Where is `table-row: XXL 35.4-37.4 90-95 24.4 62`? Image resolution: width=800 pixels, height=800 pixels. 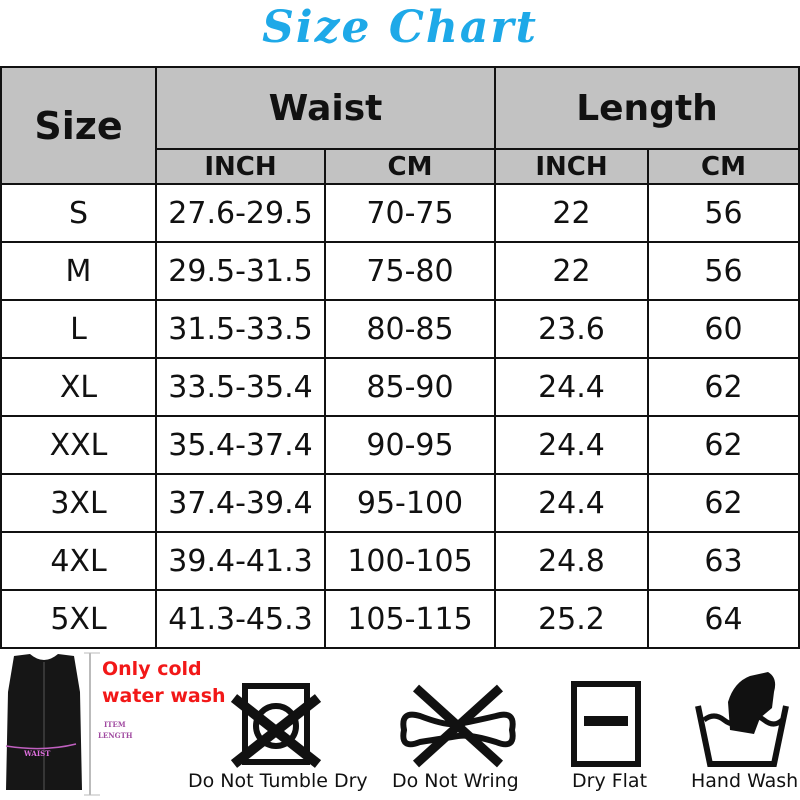 table-row: XXL 35.4-37.4 90-95 24.4 62 is located at coordinates (400, 445).